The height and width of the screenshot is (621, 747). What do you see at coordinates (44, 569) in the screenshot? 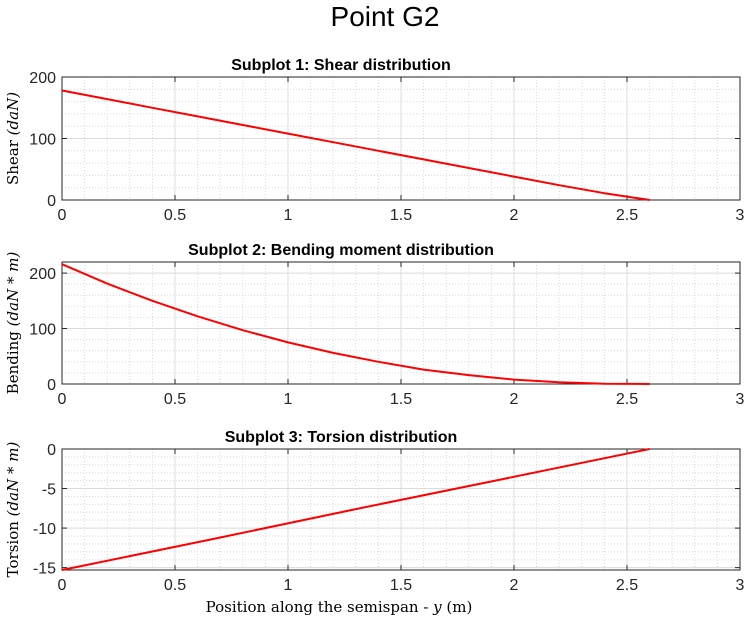
I see `y-tick-label: -15` at bounding box center [44, 569].